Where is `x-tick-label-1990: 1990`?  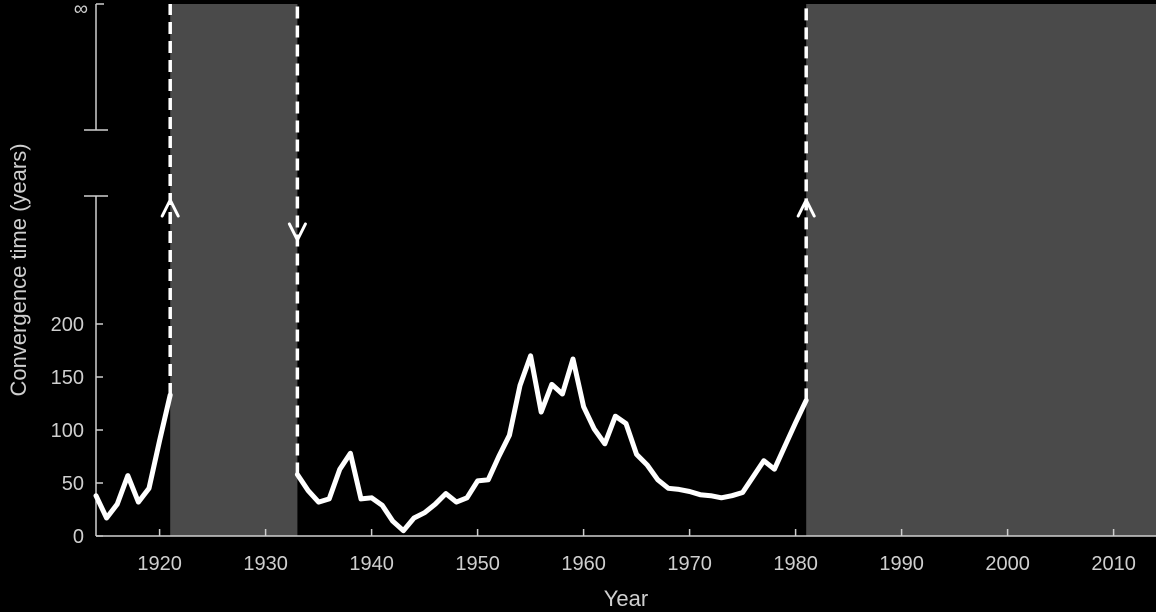 x-tick-label-1990: 1990 is located at coordinates (901, 564).